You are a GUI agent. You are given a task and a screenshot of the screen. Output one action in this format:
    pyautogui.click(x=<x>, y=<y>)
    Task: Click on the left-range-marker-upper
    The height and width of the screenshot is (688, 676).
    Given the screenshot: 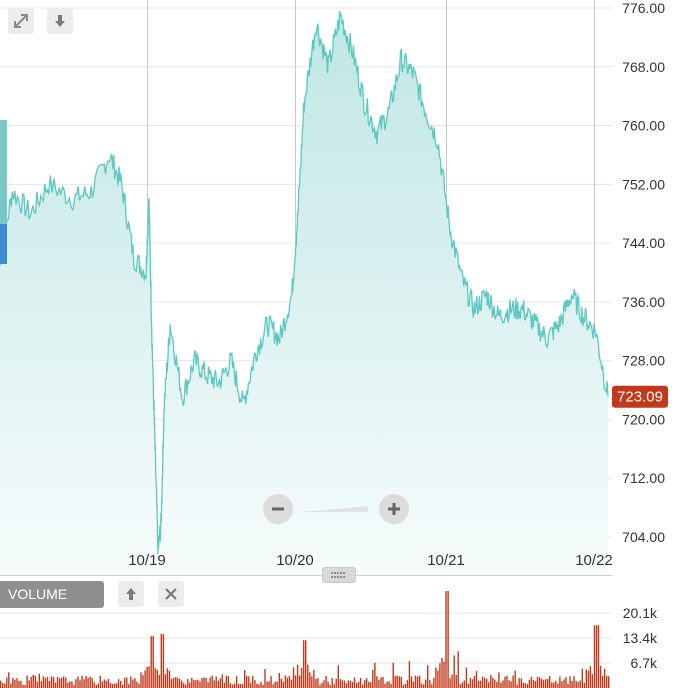 What is the action you would take?
    pyautogui.click(x=3, y=172)
    